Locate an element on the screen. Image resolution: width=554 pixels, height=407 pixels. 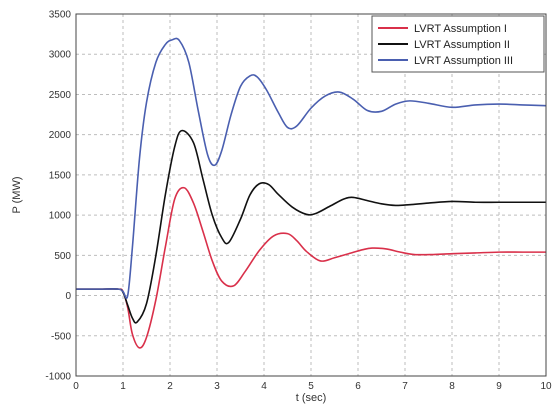
y-tick-label: 500 is located at coordinates (62, 256).